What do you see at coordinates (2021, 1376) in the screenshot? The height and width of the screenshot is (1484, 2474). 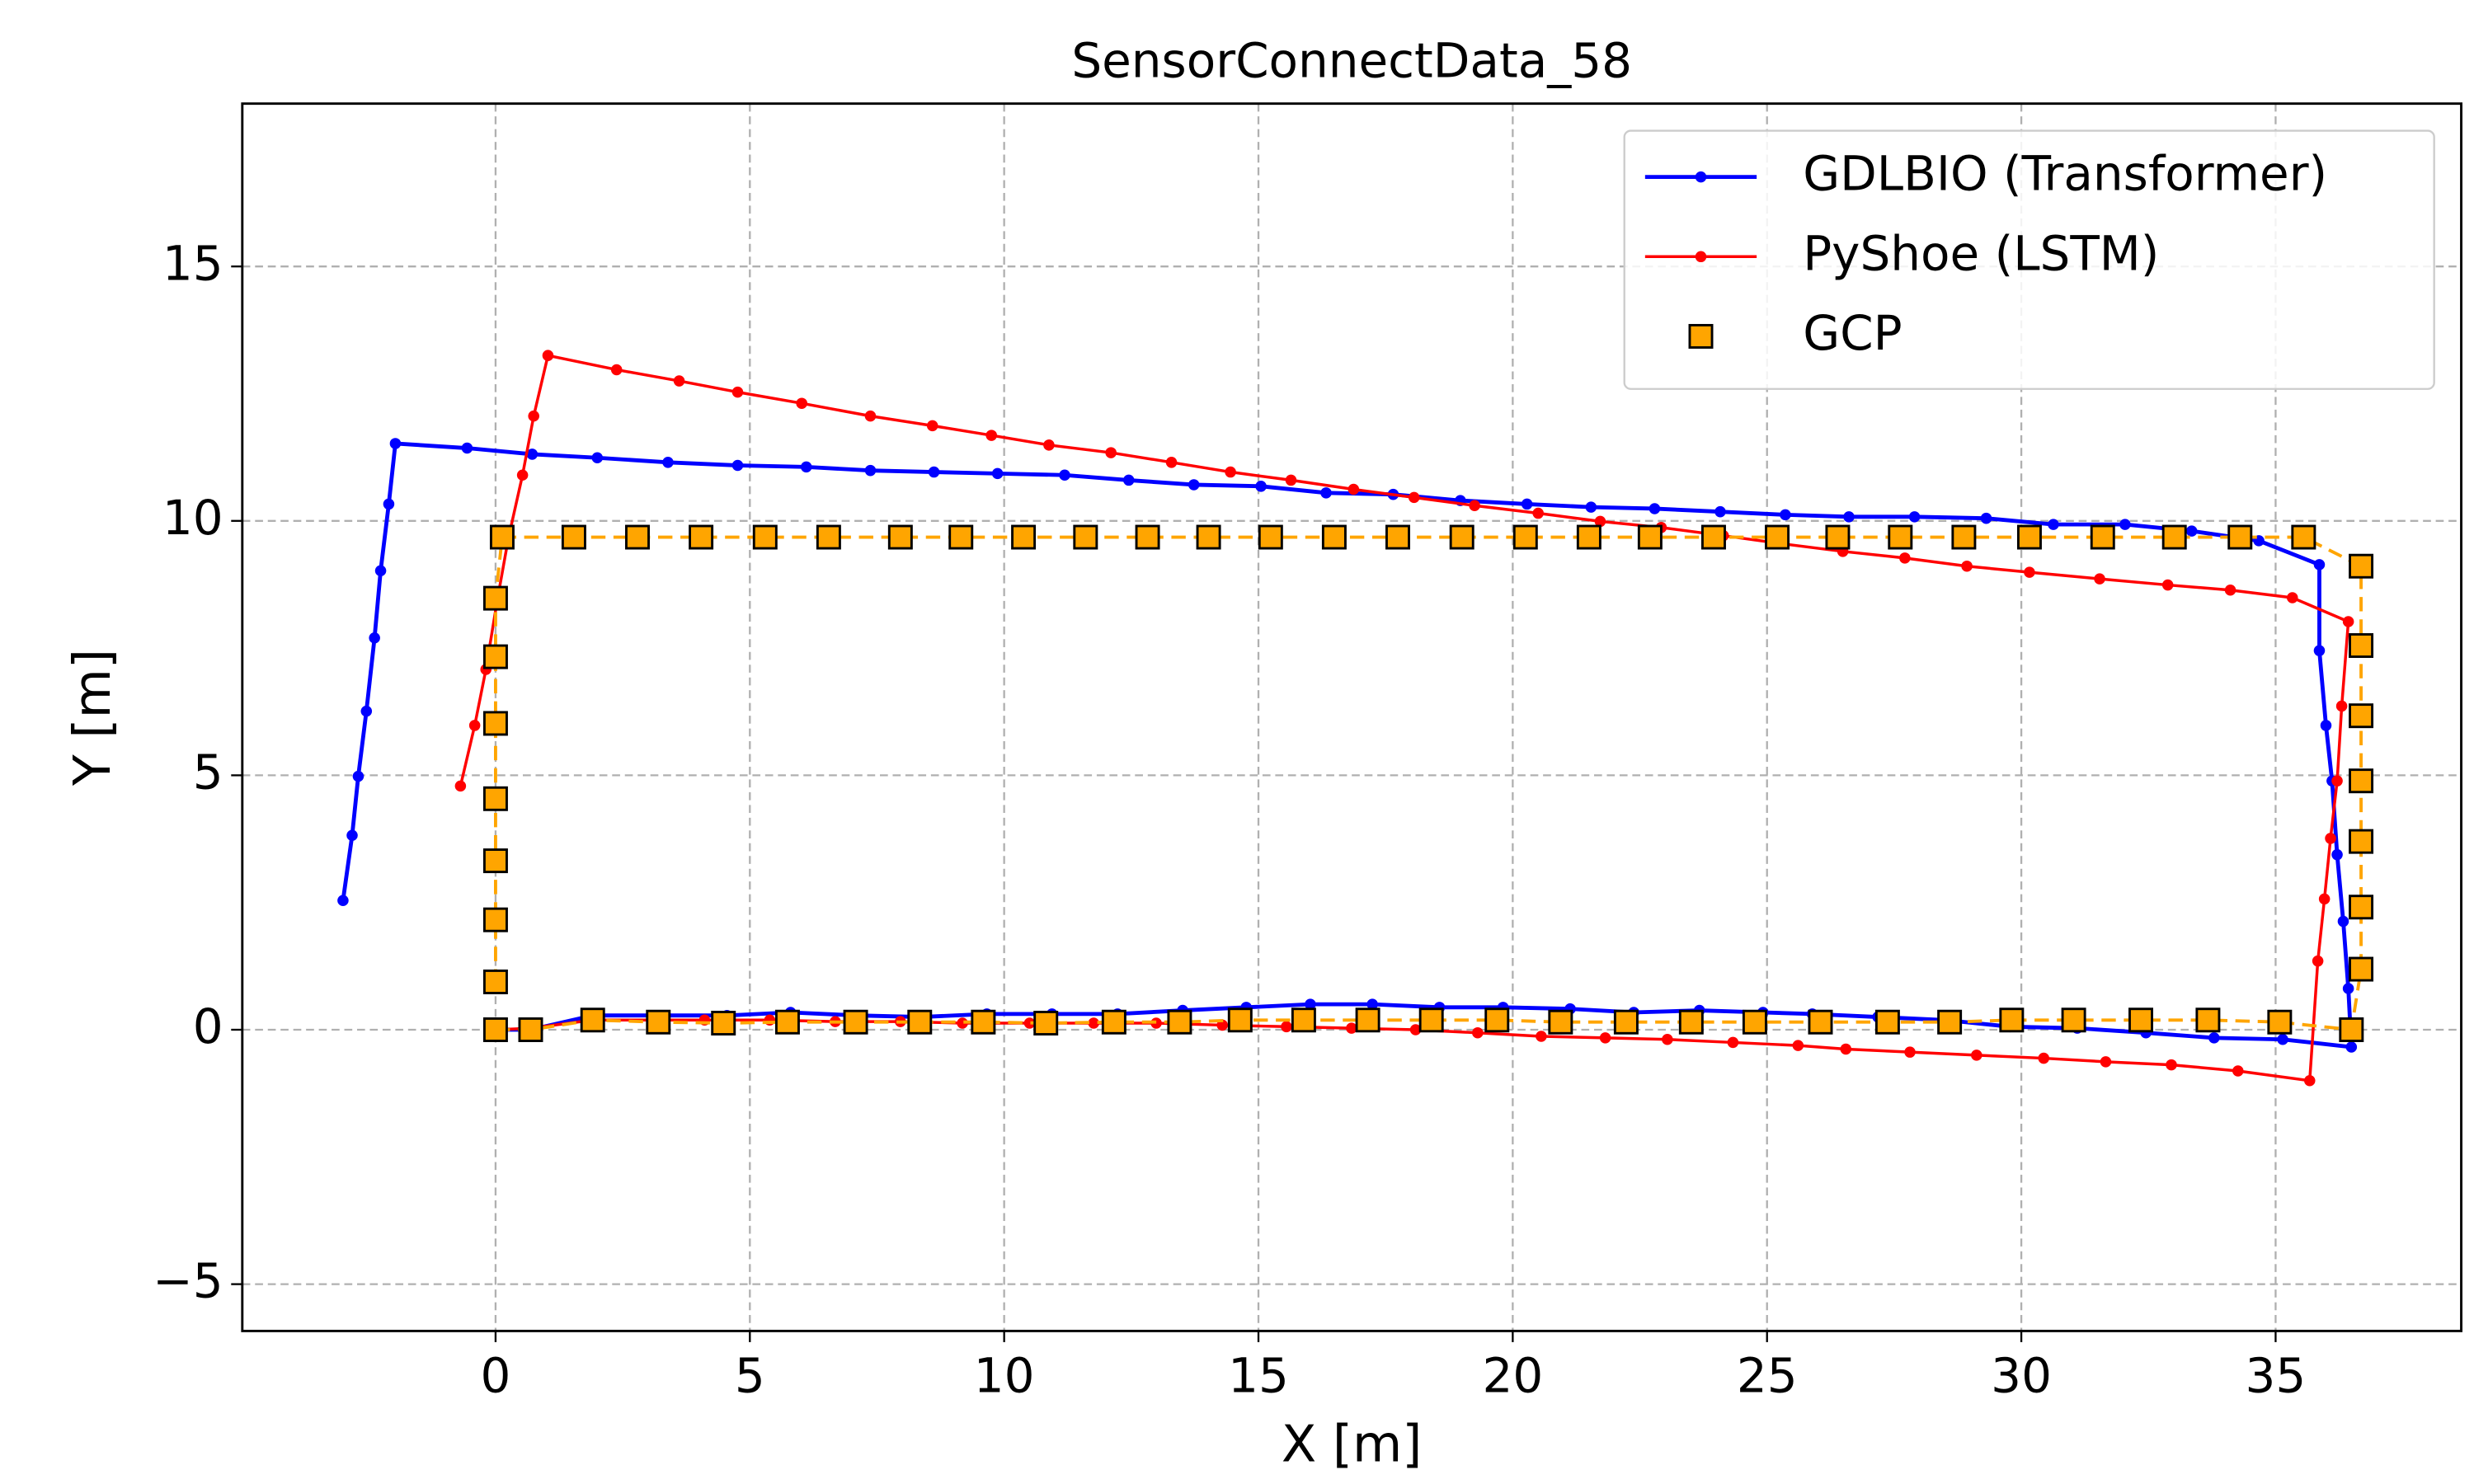 I see `x-tick-label: 30` at bounding box center [2021, 1376].